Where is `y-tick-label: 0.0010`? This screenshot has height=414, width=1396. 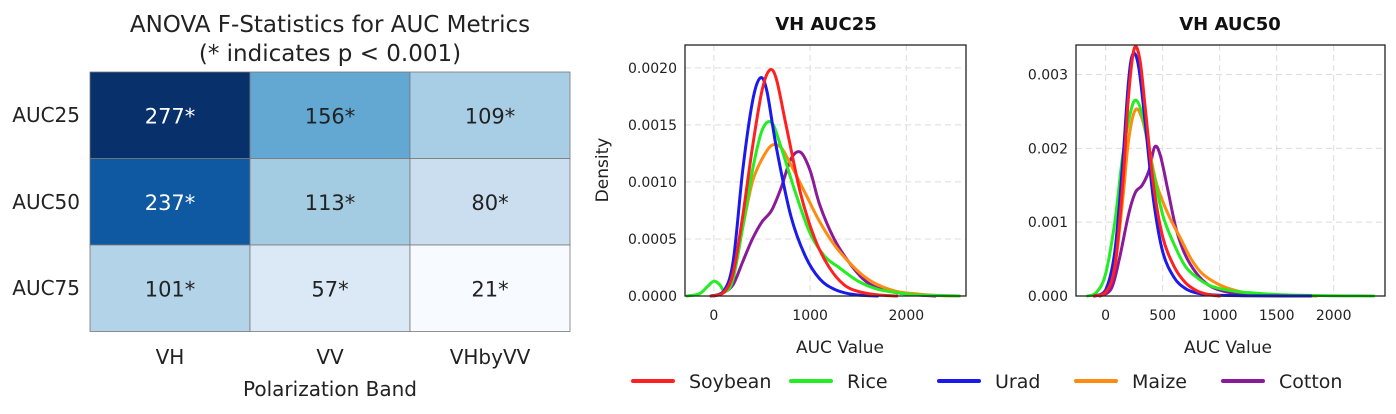
y-tick-label: 0.0010 is located at coordinates (652, 183).